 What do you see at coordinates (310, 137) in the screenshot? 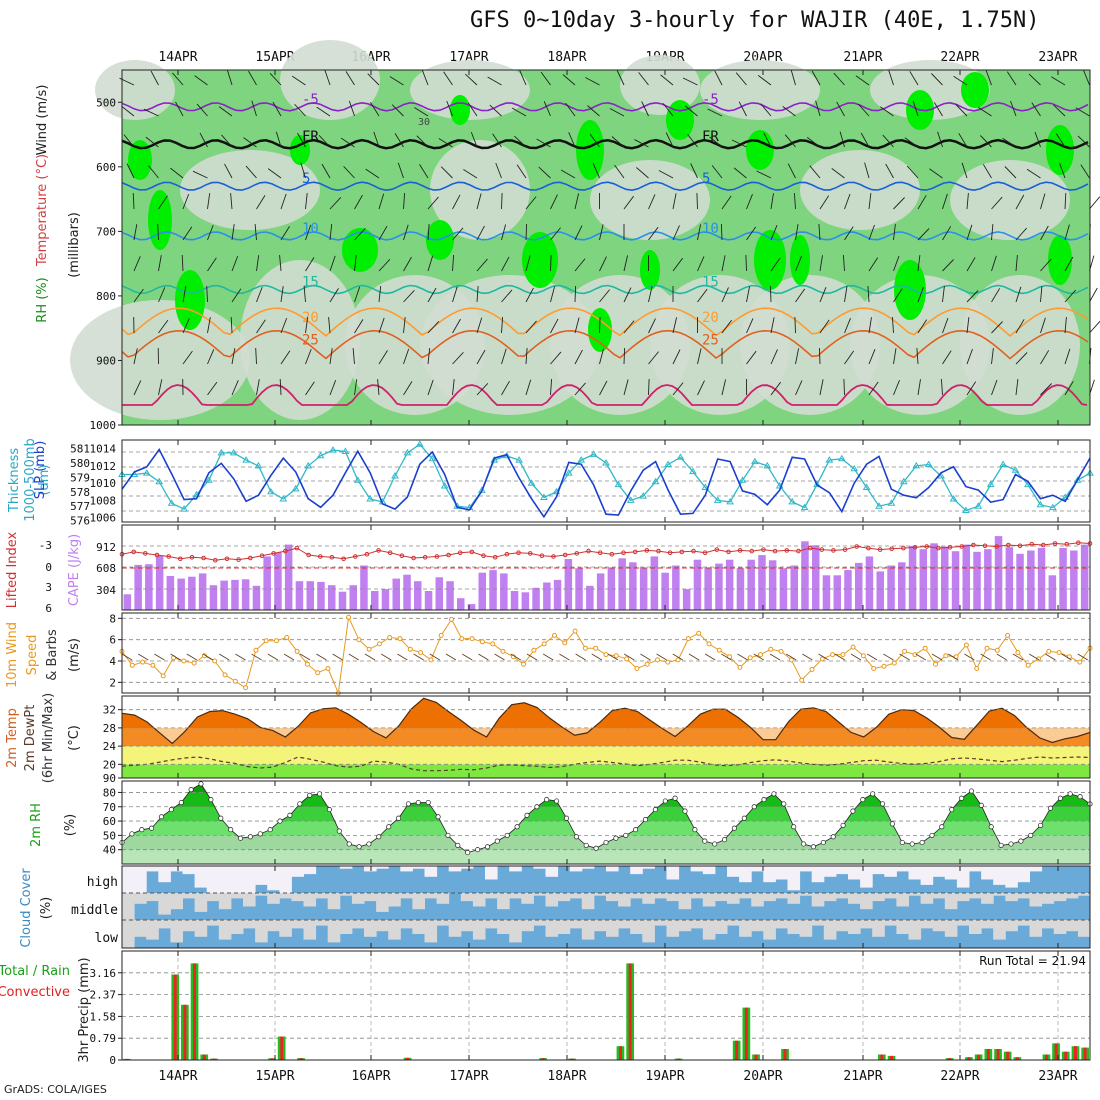
I see `temp-contour-label: FR` at bounding box center [310, 137].